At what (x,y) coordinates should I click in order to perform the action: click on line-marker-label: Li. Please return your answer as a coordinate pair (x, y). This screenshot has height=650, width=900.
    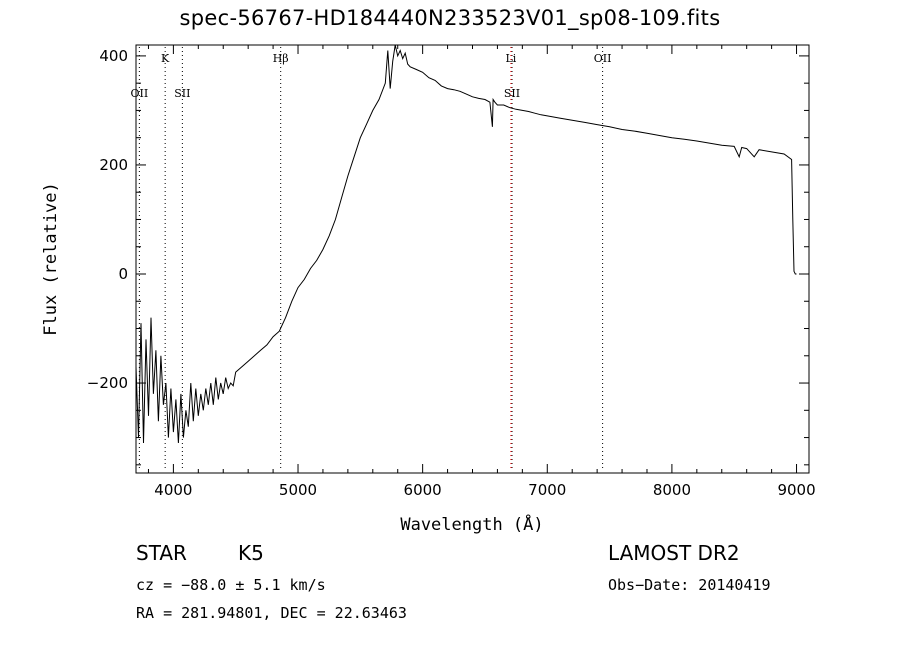
    Looking at the image, I should click on (510, 58).